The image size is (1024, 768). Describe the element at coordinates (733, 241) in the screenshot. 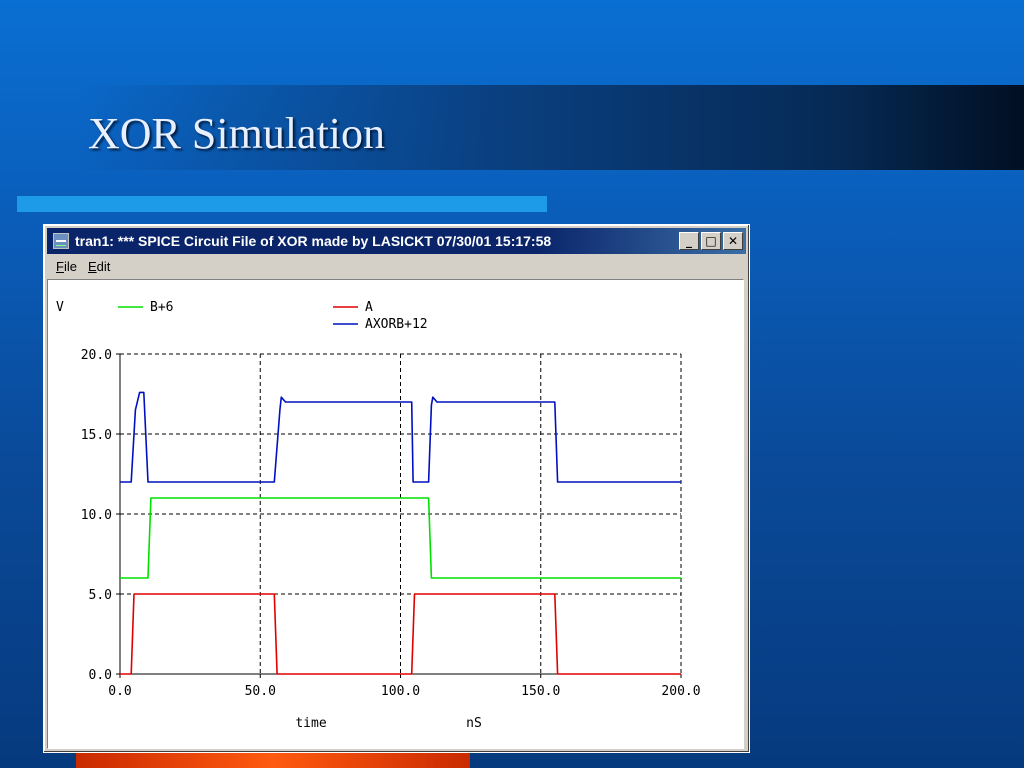

I see `close-button: ✕` at that location.